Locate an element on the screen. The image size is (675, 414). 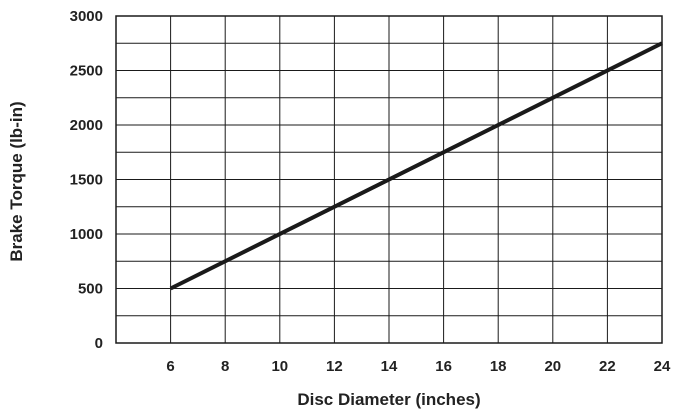
x-tick-label: 8 is located at coordinates (225, 366).